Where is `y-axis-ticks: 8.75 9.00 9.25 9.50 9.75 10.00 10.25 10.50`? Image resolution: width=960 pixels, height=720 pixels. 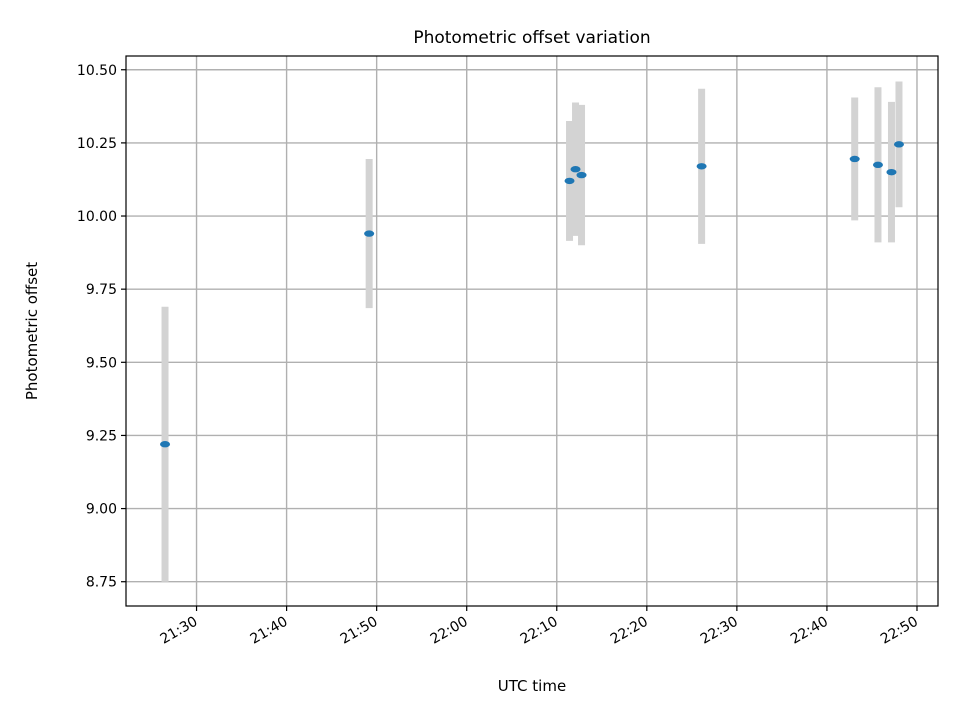 y-axis-ticks: 8.75 9.00 9.25 9.50 9.75 10.00 10.25 10.50 is located at coordinates (101, 327).